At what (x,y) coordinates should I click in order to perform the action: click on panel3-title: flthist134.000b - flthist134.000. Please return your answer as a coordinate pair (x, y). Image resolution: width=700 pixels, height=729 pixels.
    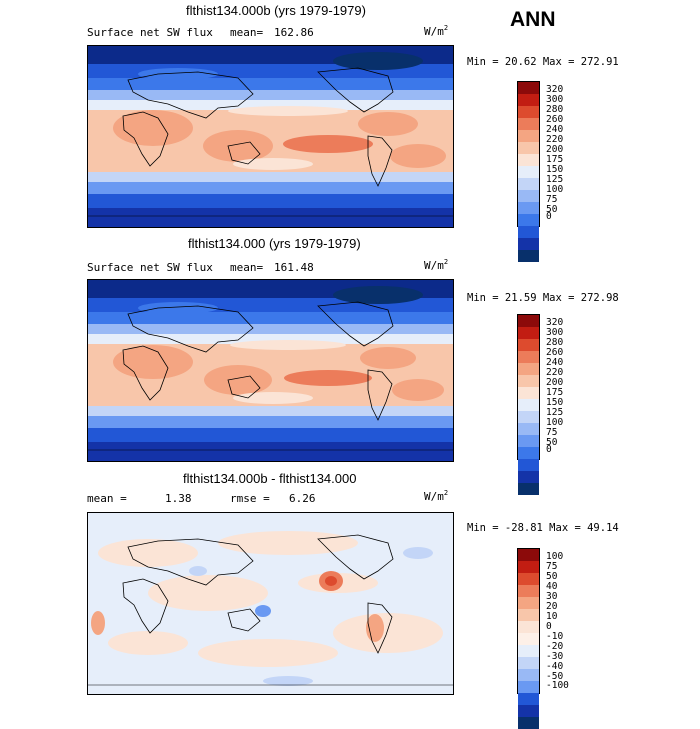
    Looking at the image, I should click on (270, 478).